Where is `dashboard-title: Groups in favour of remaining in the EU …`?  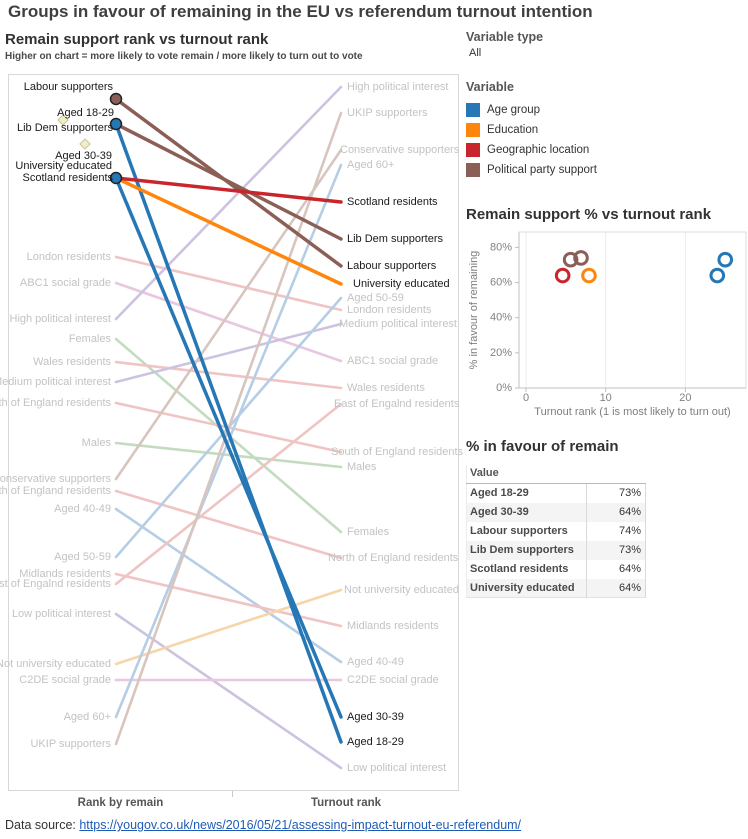 dashboard-title: Groups in favour of remaining in the EU … is located at coordinates (300, 11).